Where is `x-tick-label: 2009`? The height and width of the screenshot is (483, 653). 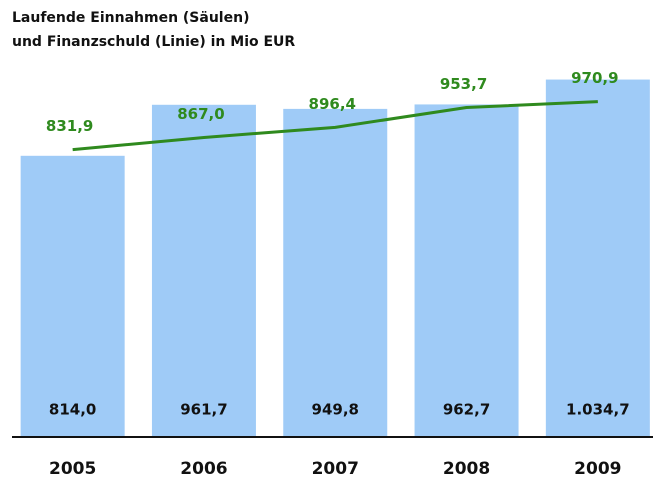
x-tick-label: 2009 is located at coordinates (597, 469).